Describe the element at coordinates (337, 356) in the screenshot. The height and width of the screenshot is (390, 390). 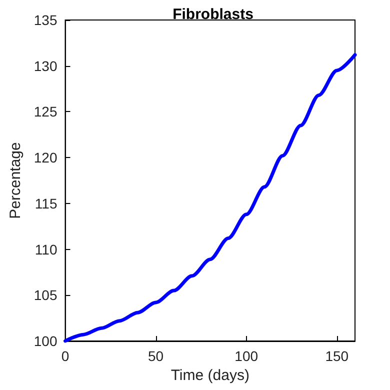
I see `x-tick-label: 150` at that location.